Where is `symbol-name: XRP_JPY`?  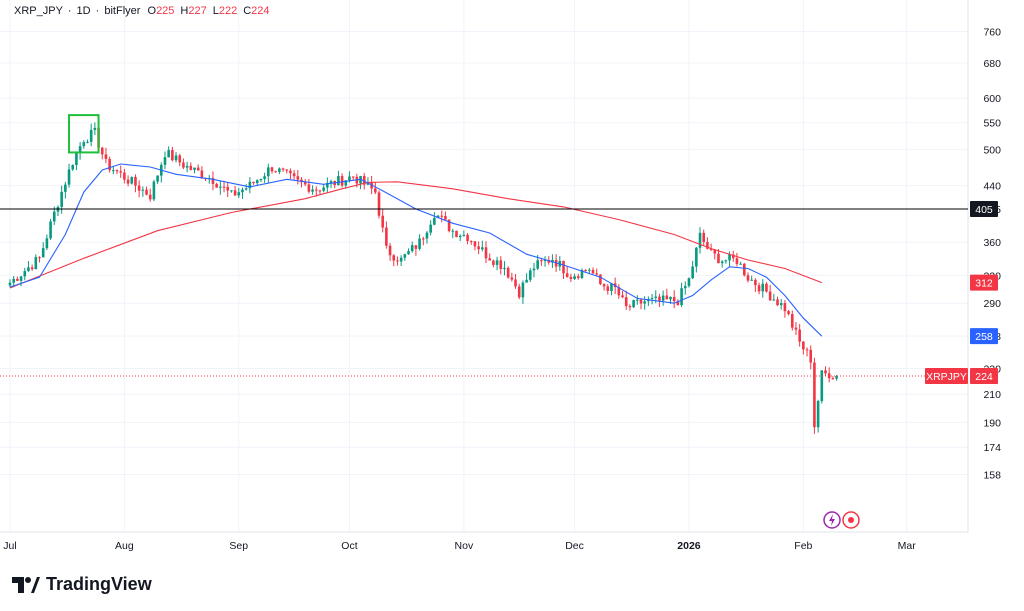 symbol-name: XRP_JPY is located at coordinates (38, 11).